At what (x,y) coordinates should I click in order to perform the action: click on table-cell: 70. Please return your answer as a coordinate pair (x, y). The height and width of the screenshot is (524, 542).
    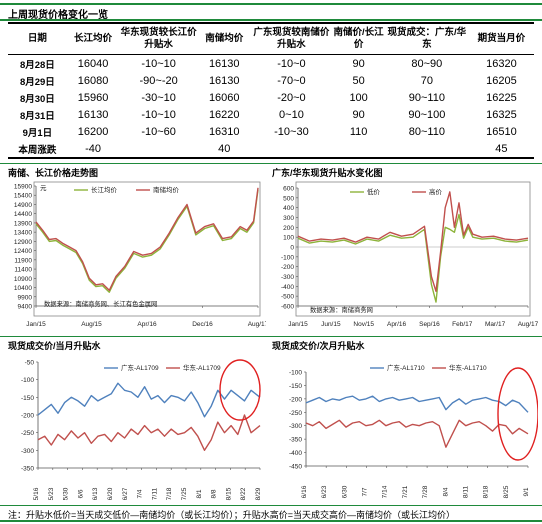
    Looking at the image, I should click on (426, 80).